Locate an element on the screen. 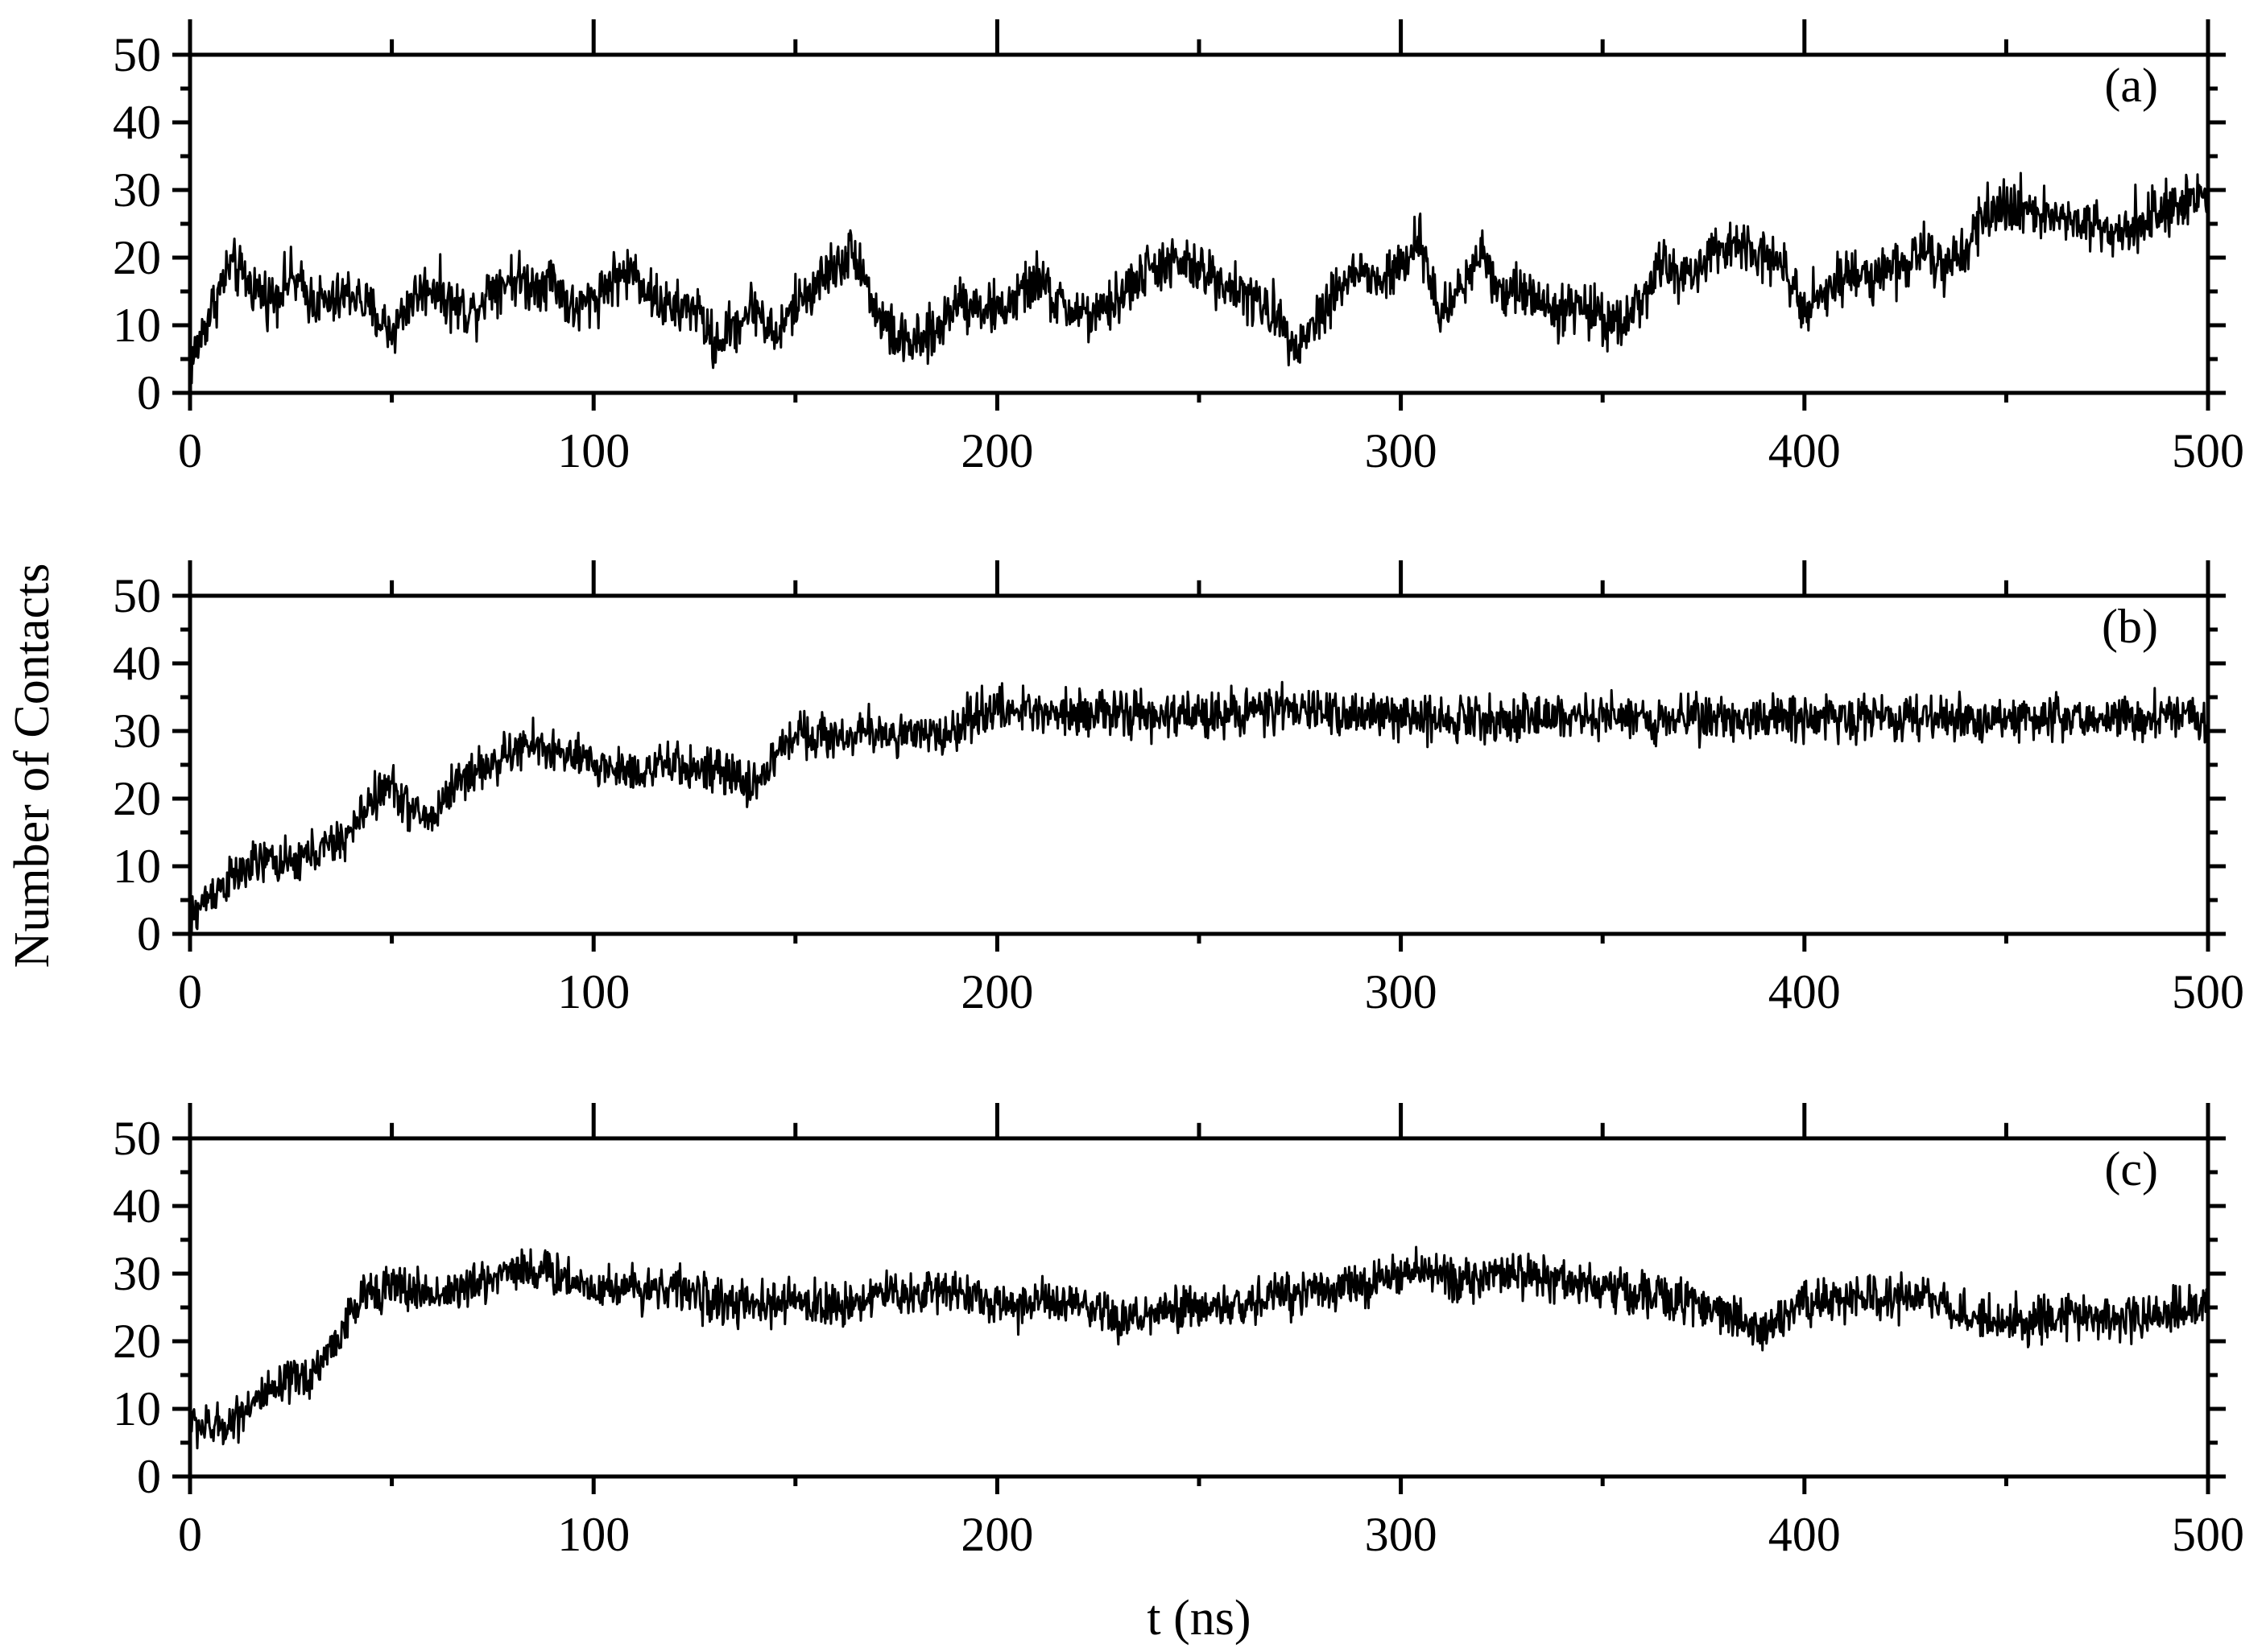 This screenshot has height=1652, width=2266. panel-label: (b) is located at coordinates (2130, 626).